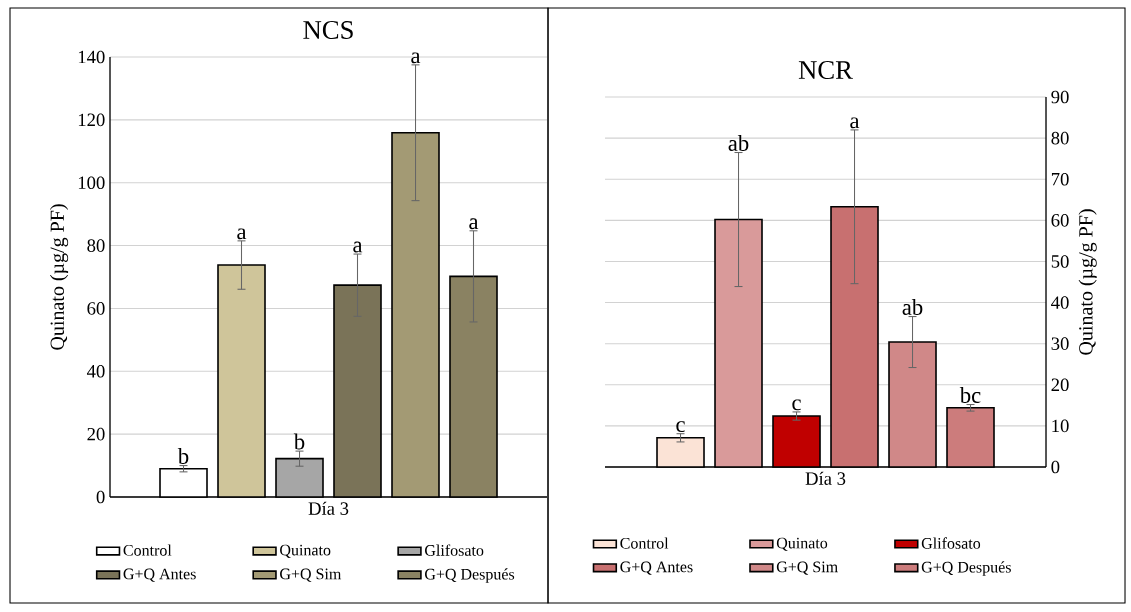  I want to click on y-tick-label: 70, so click(1060, 179).